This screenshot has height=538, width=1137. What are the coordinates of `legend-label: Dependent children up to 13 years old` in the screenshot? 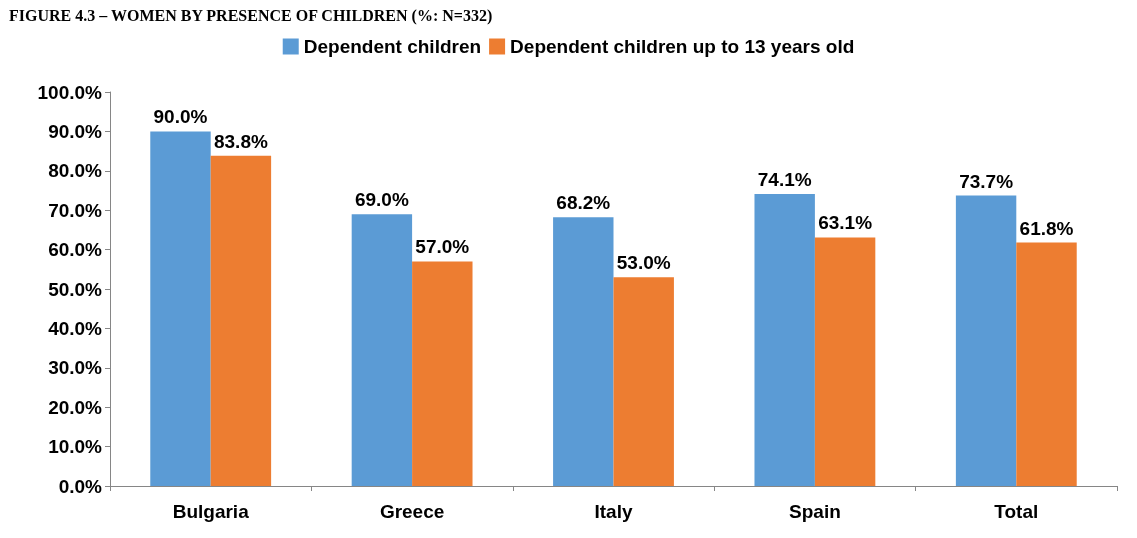 It's located at (682, 46).